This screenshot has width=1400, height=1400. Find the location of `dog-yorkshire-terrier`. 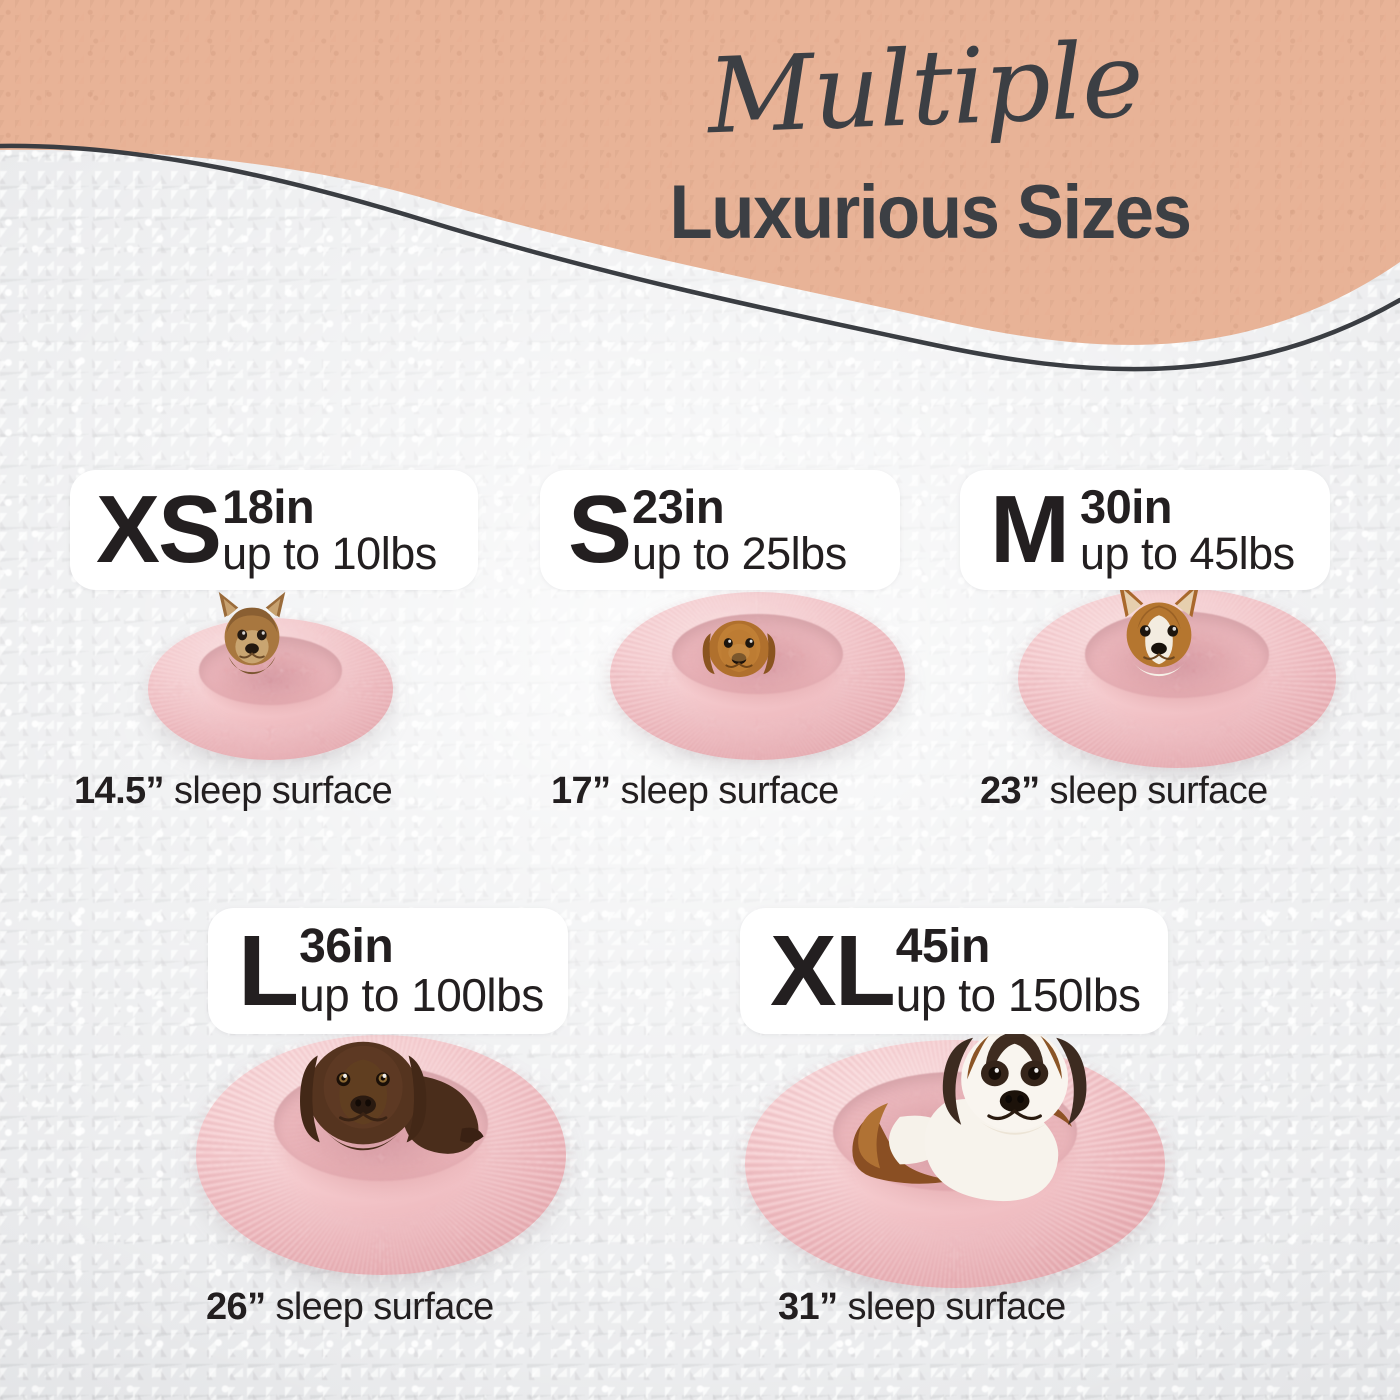

dog-yorkshire-terrier is located at coordinates (252, 633).